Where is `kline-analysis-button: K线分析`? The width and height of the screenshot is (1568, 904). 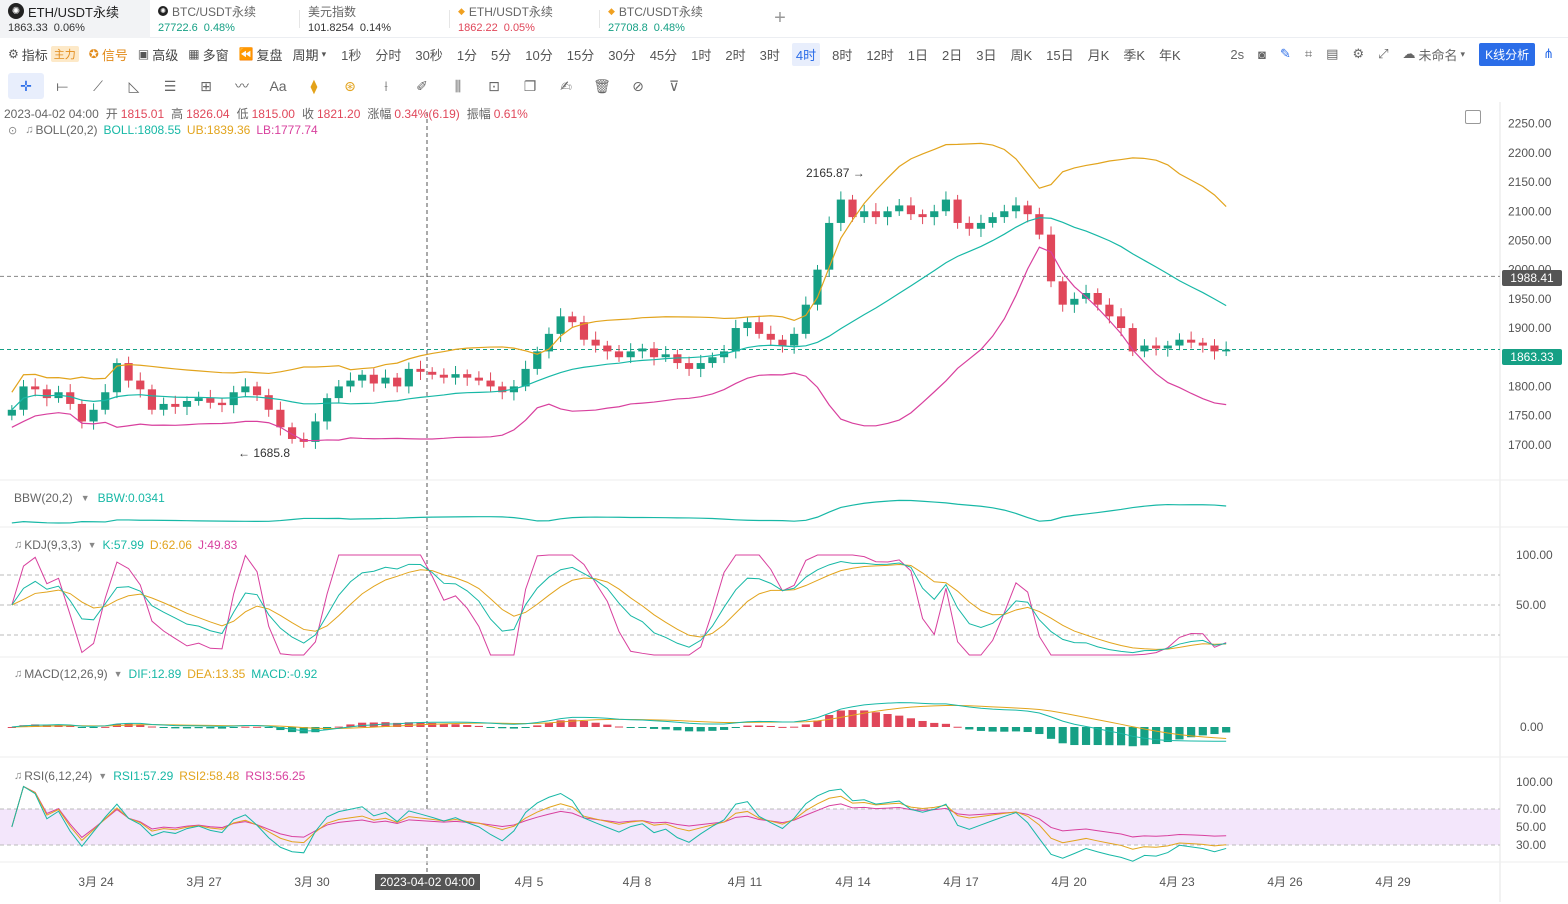 kline-analysis-button: K线分析 is located at coordinates (1507, 54).